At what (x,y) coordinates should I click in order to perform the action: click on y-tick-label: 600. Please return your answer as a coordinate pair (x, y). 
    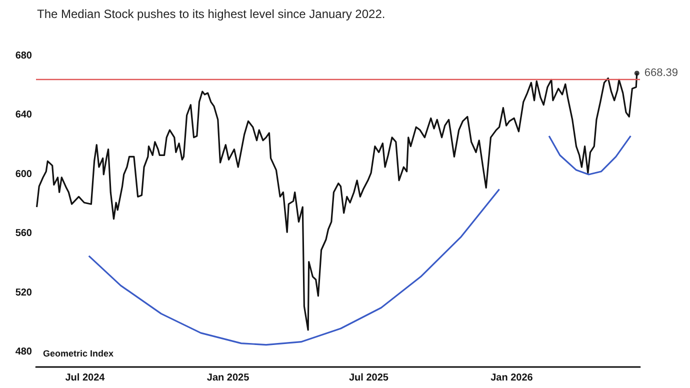
    Looking at the image, I should click on (23, 174).